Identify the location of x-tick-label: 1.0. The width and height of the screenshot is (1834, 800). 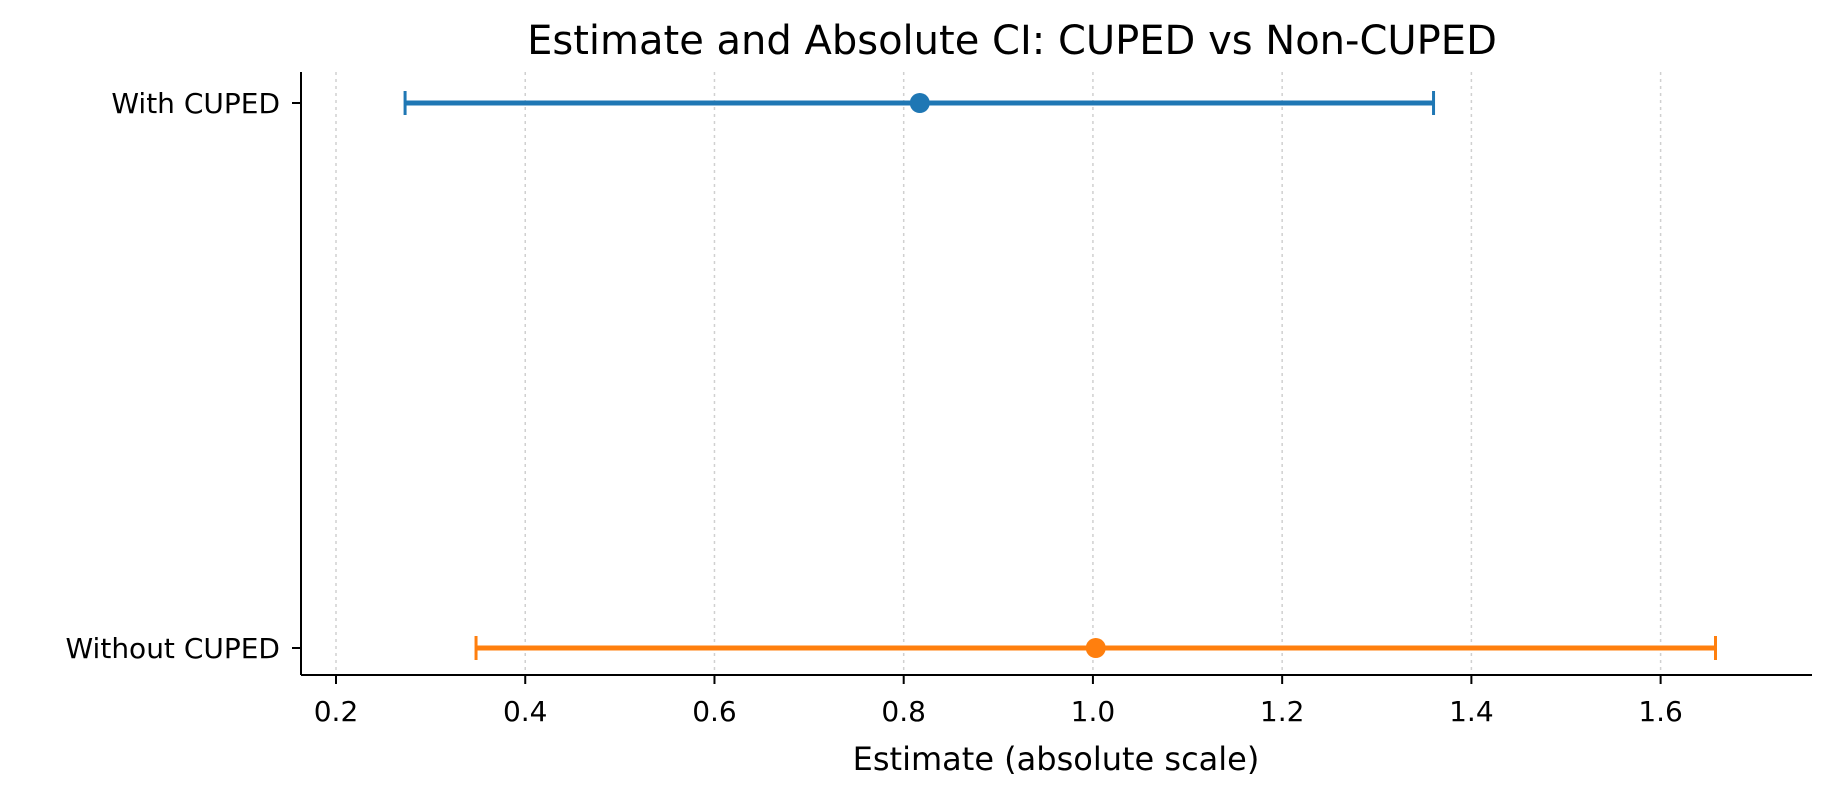
(1093, 711).